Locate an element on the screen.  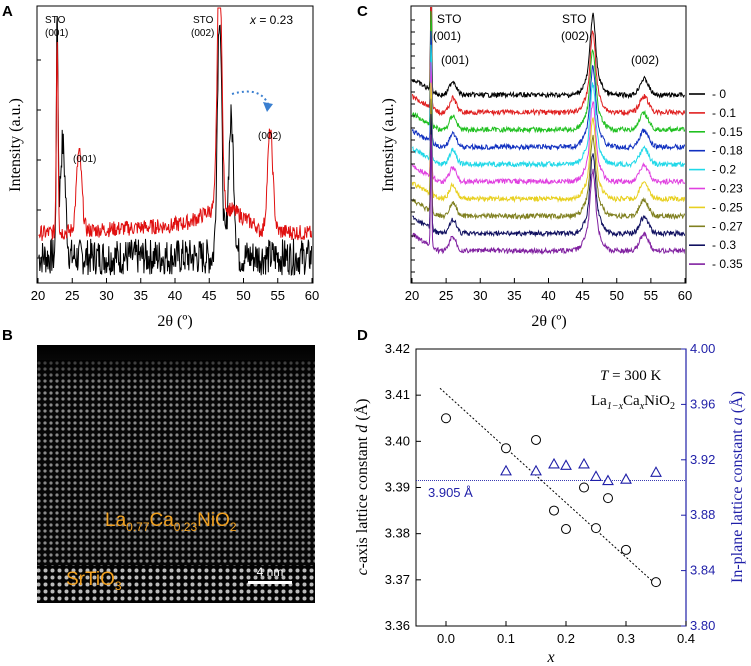
panel-a-xtick-label: 25 is located at coordinates (72, 295).